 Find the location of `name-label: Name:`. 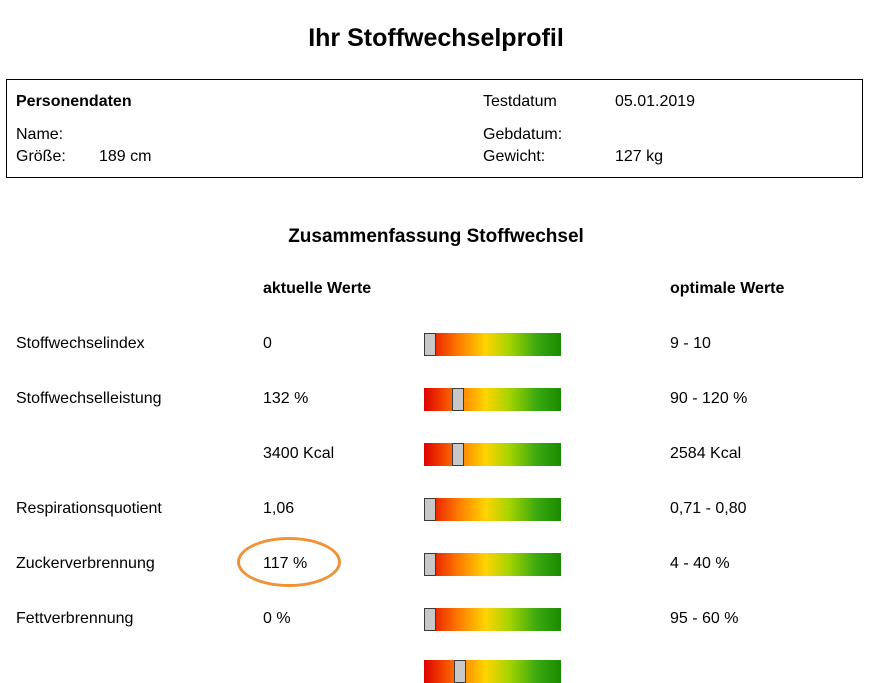

name-label: Name: is located at coordinates (40, 134).